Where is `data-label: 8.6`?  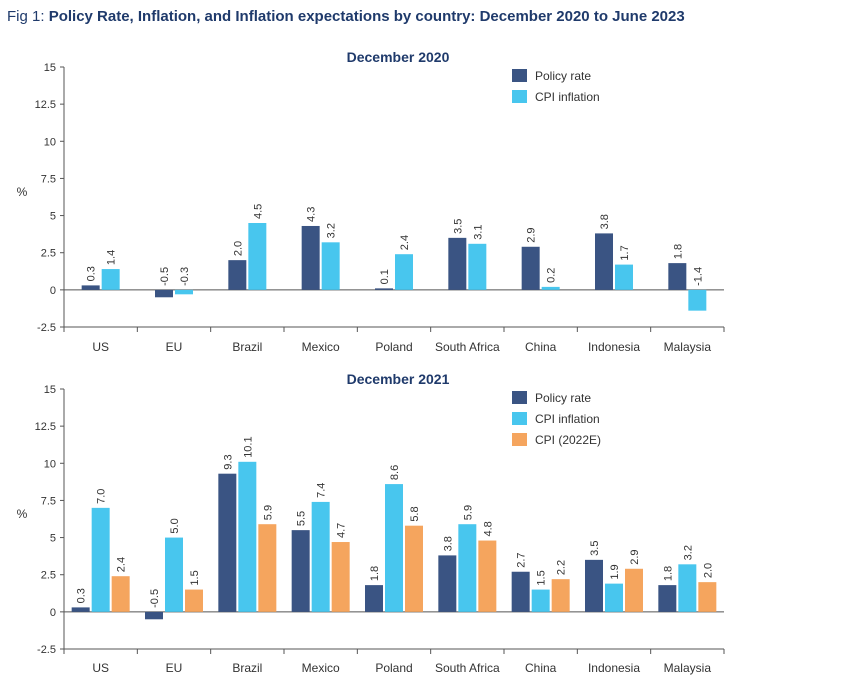 data-label: 8.6 is located at coordinates (395, 472).